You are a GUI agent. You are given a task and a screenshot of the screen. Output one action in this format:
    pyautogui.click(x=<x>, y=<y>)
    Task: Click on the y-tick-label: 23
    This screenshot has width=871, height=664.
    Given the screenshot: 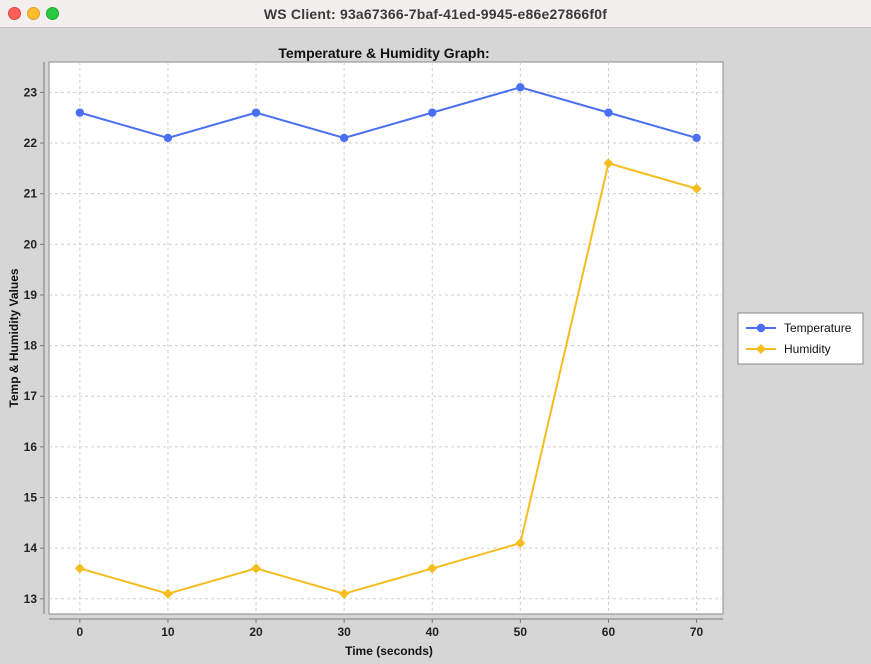 What is the action you would take?
    pyautogui.click(x=31, y=92)
    